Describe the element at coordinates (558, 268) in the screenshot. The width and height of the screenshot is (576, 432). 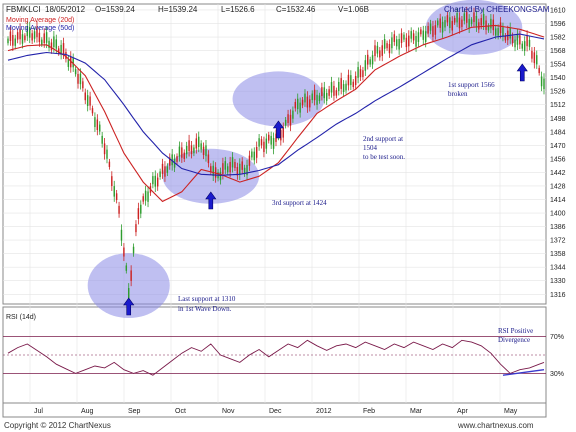
I see `price-tick-label: 1344` at that location.